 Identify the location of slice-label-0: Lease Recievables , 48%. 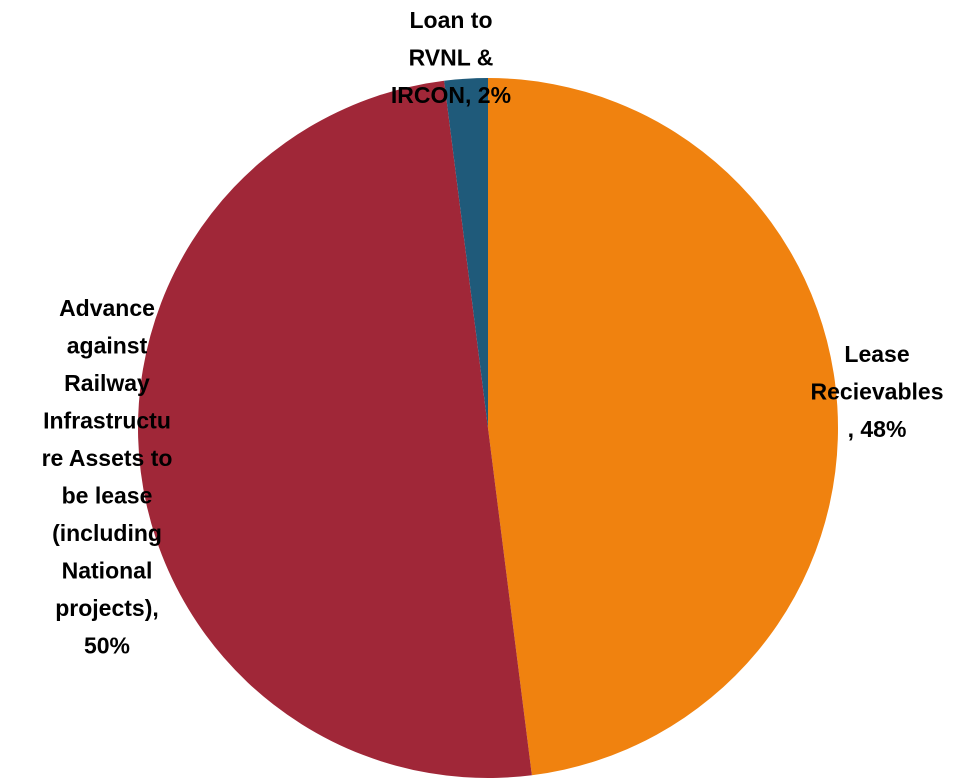
(877, 391).